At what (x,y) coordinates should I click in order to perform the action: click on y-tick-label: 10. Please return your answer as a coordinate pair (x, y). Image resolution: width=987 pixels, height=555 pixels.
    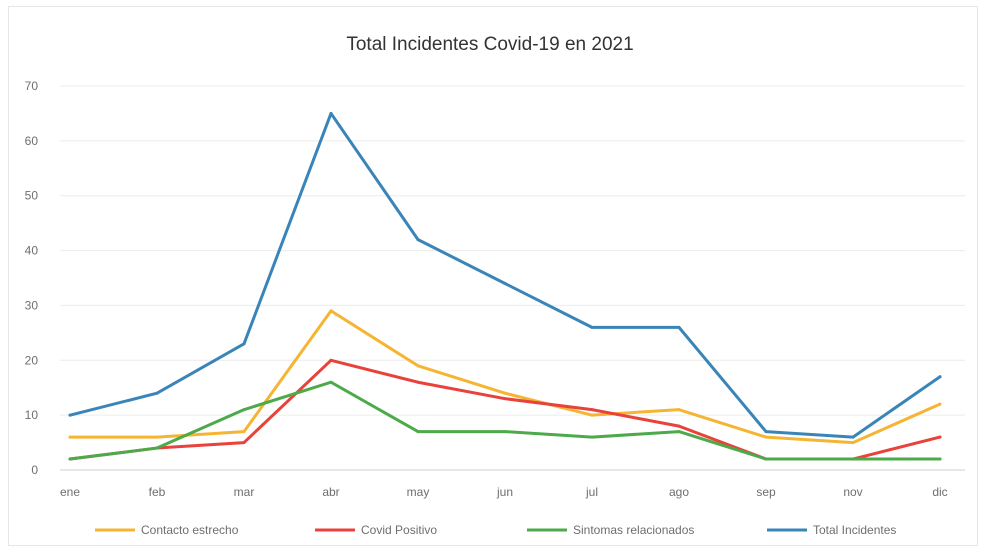
    Looking at the image, I should click on (32, 415).